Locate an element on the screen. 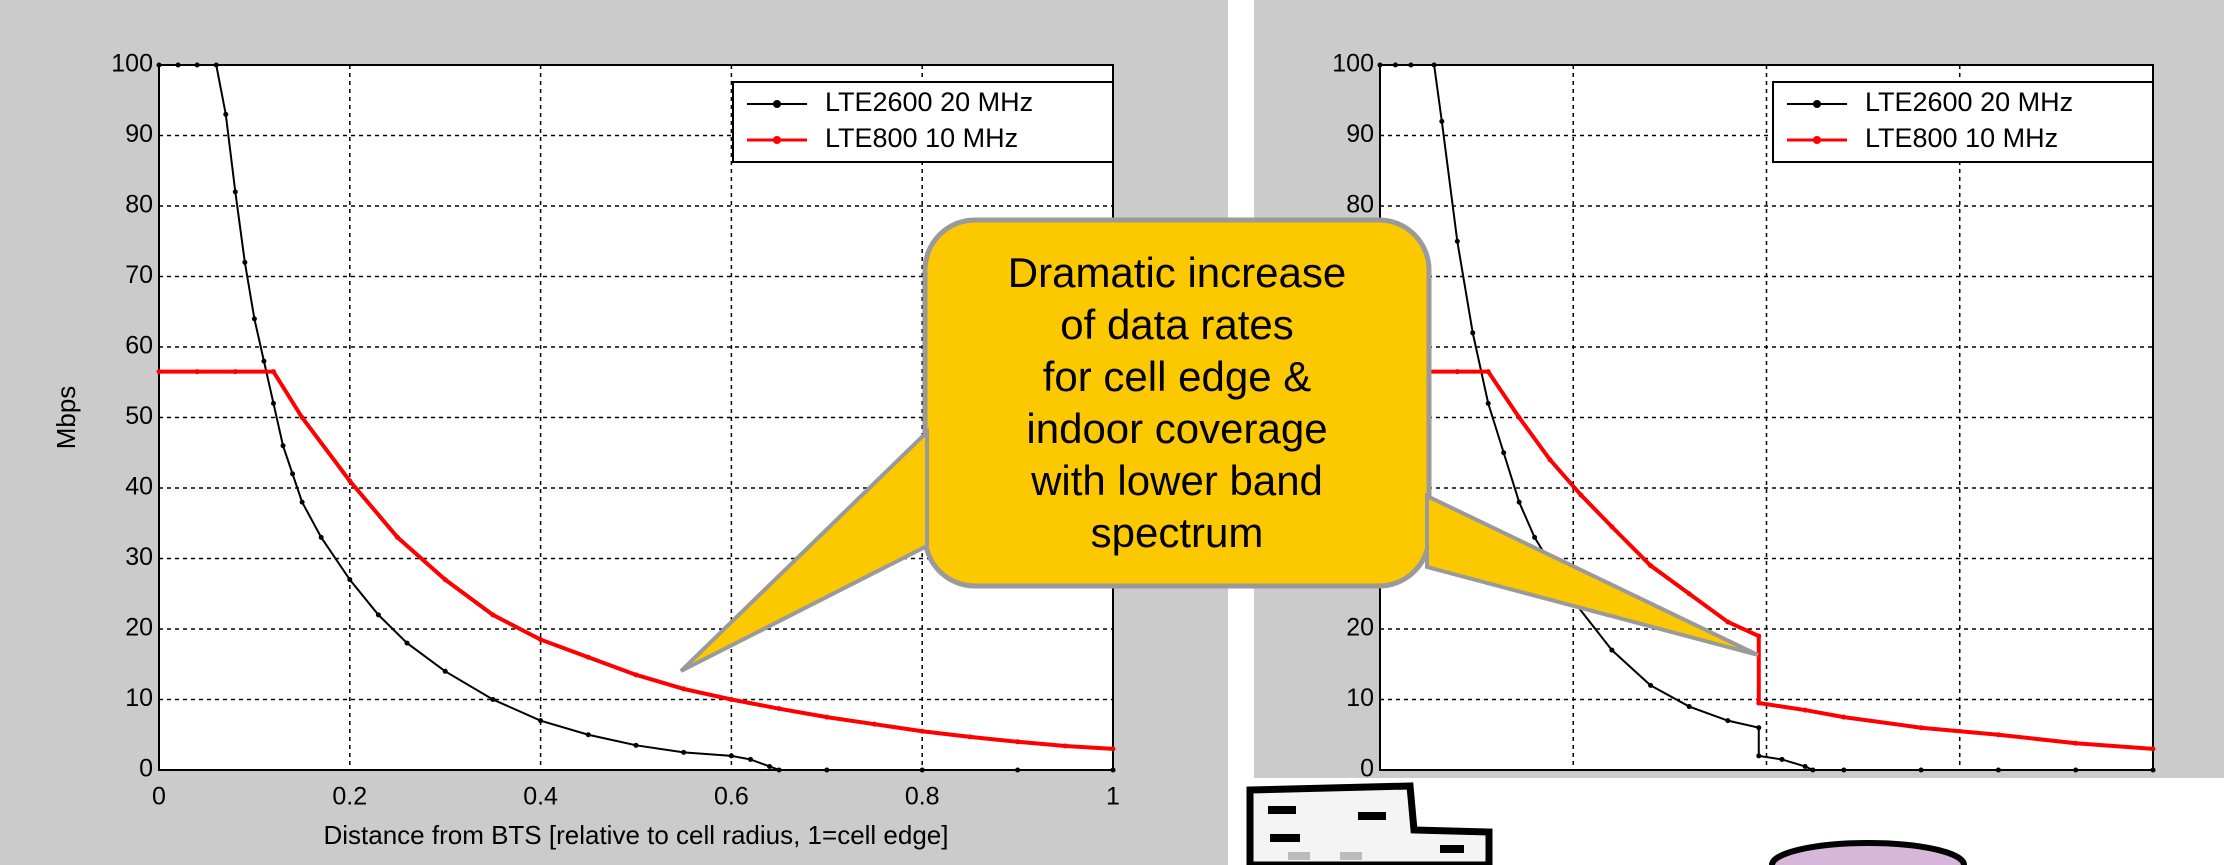  callout-text: indoor coverage is located at coordinates (1176, 428).